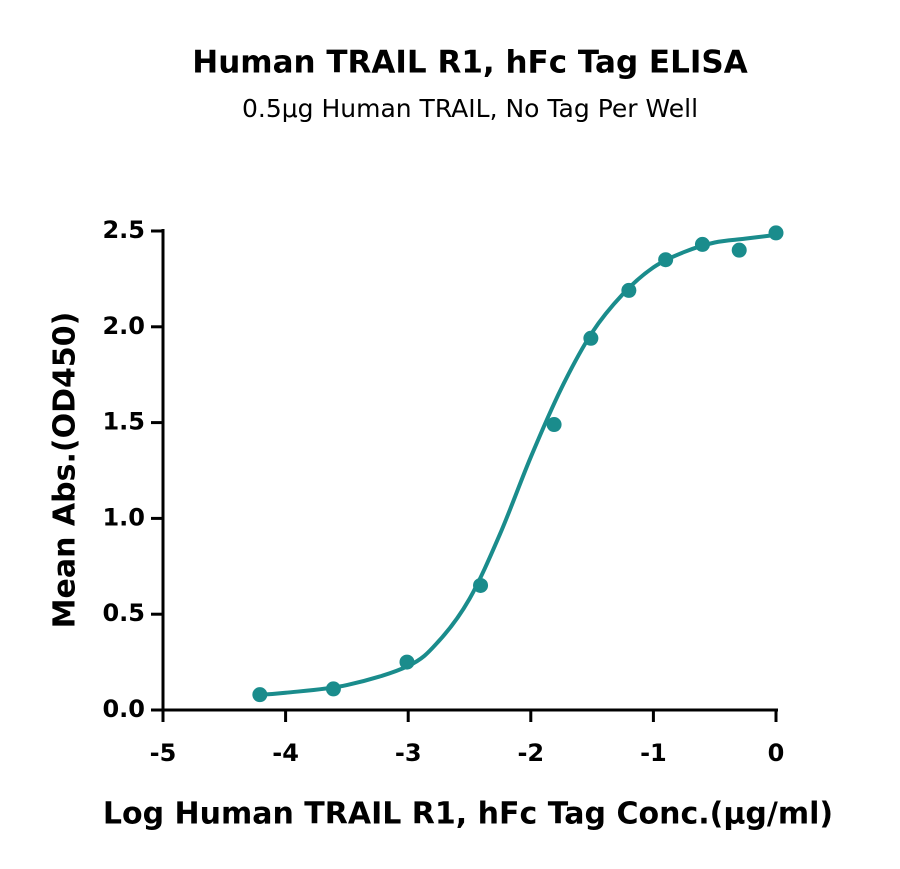 The width and height of the screenshot is (900, 869). Describe the element at coordinates (163, 753) in the screenshot. I see `x-tick-label: -5` at that location.